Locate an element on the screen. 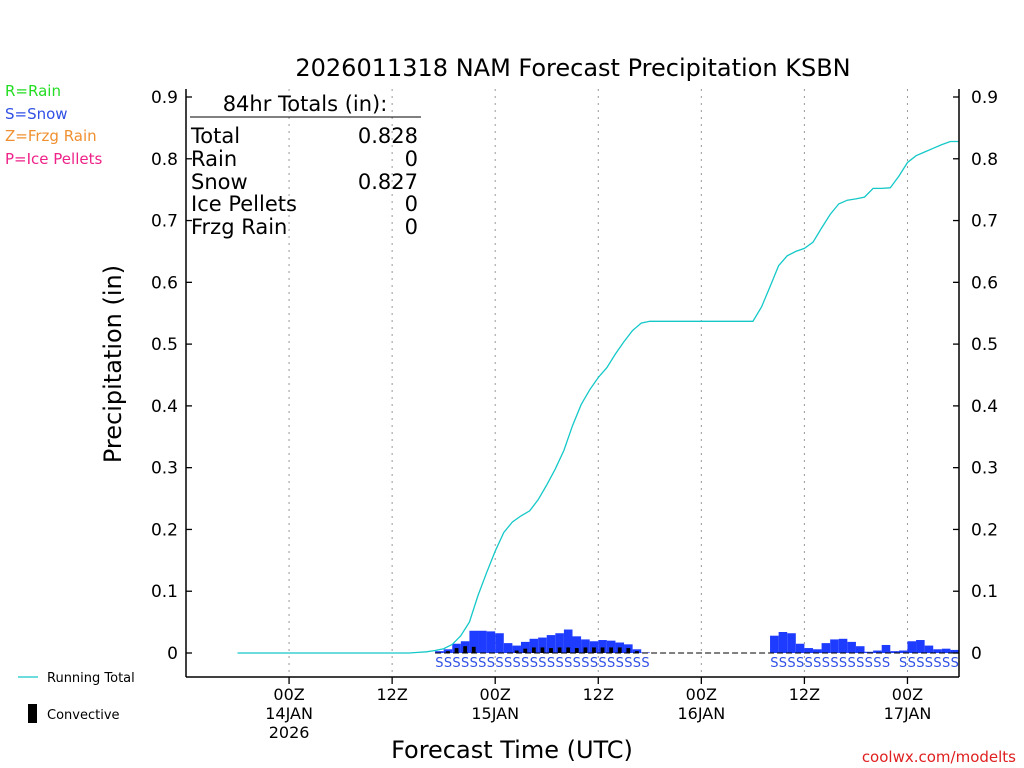 The height and width of the screenshot is (768, 1024). series-legend: Running Total Convective is located at coordinates (76, 697).